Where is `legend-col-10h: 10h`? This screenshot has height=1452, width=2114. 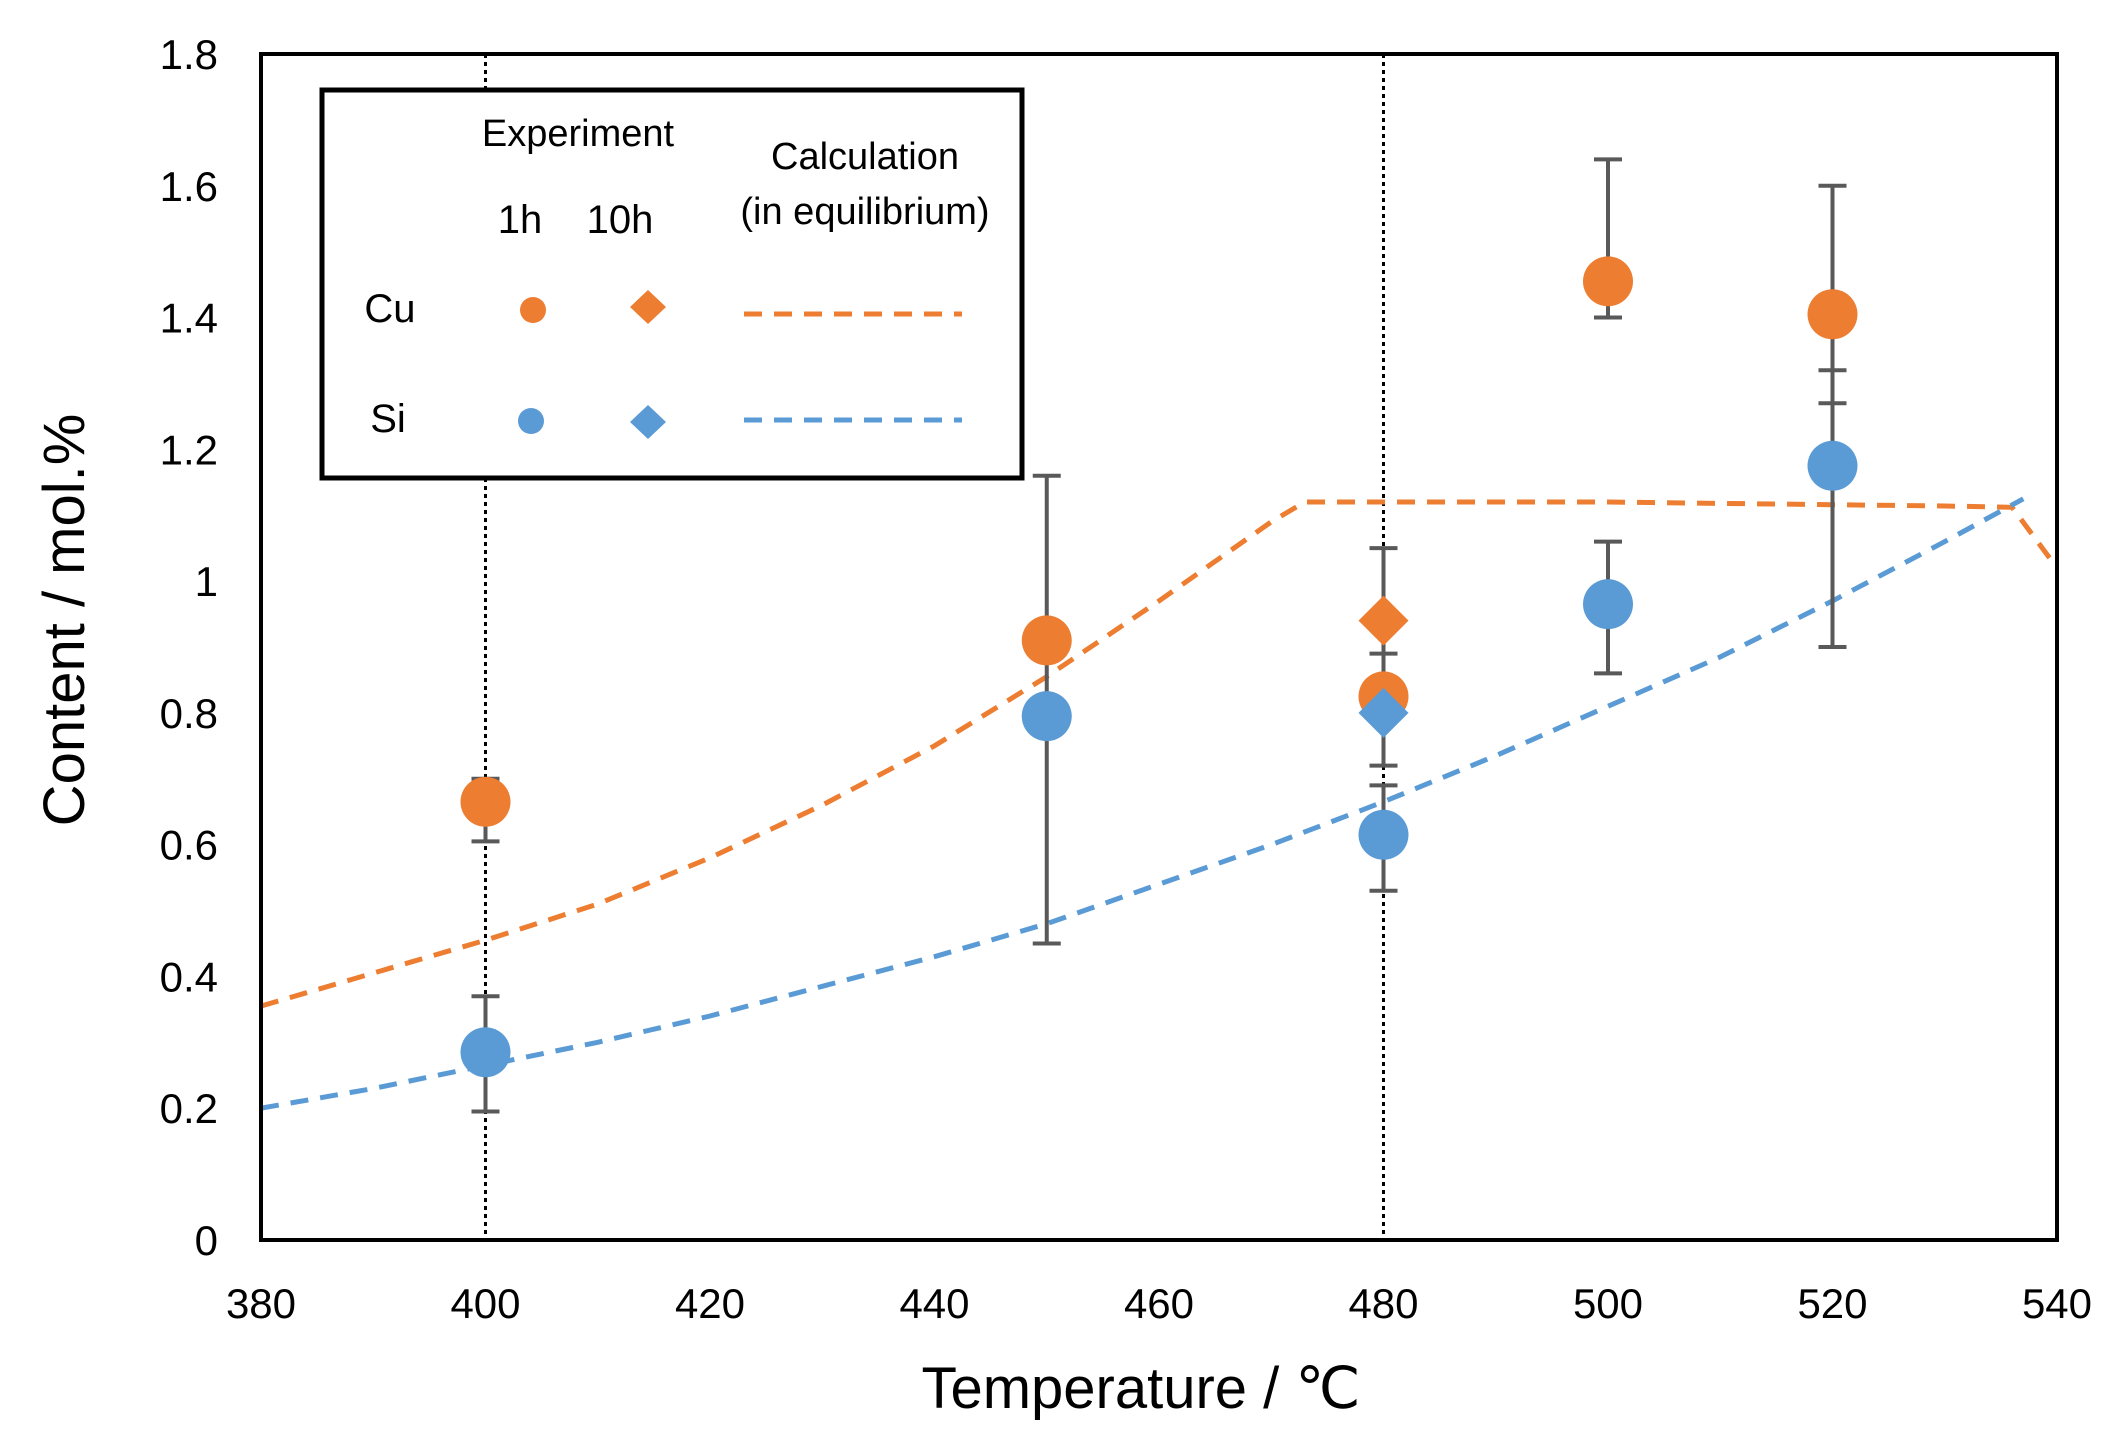 legend-col-10h: 10h is located at coordinates (620, 220).